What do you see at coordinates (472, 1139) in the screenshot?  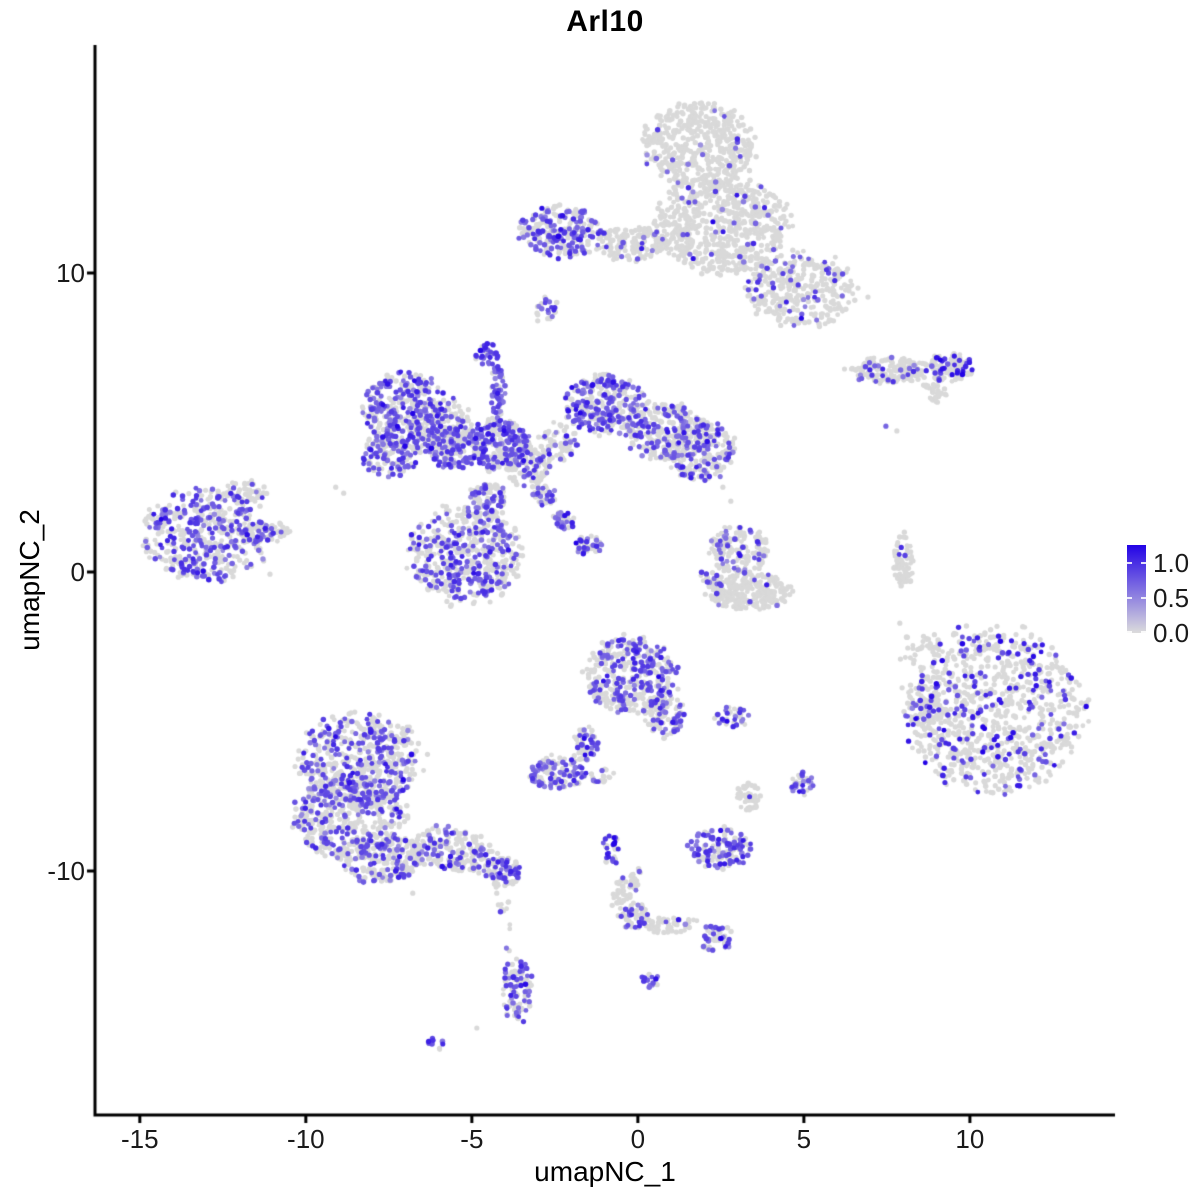 I see `x-tick-label: -5` at bounding box center [472, 1139].